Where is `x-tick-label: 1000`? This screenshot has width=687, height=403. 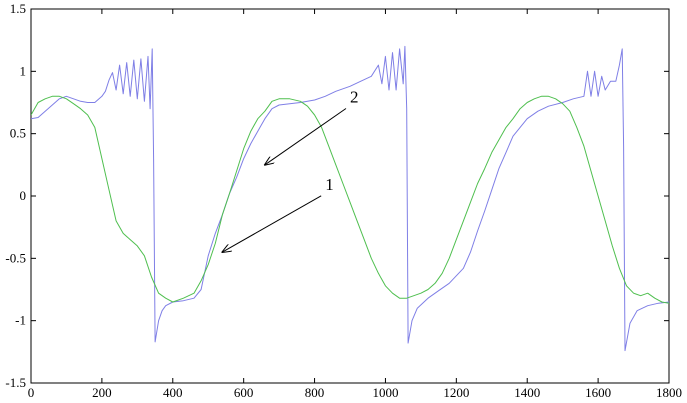 x-tick-label: 1000 is located at coordinates (385, 392).